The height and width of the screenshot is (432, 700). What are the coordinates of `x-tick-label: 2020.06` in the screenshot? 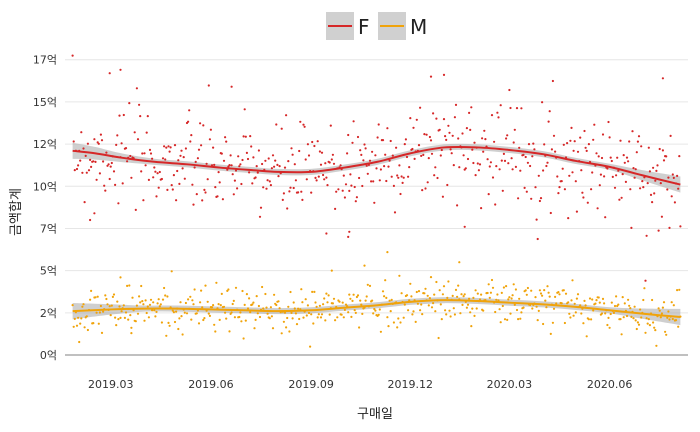 It's located at (610, 384).